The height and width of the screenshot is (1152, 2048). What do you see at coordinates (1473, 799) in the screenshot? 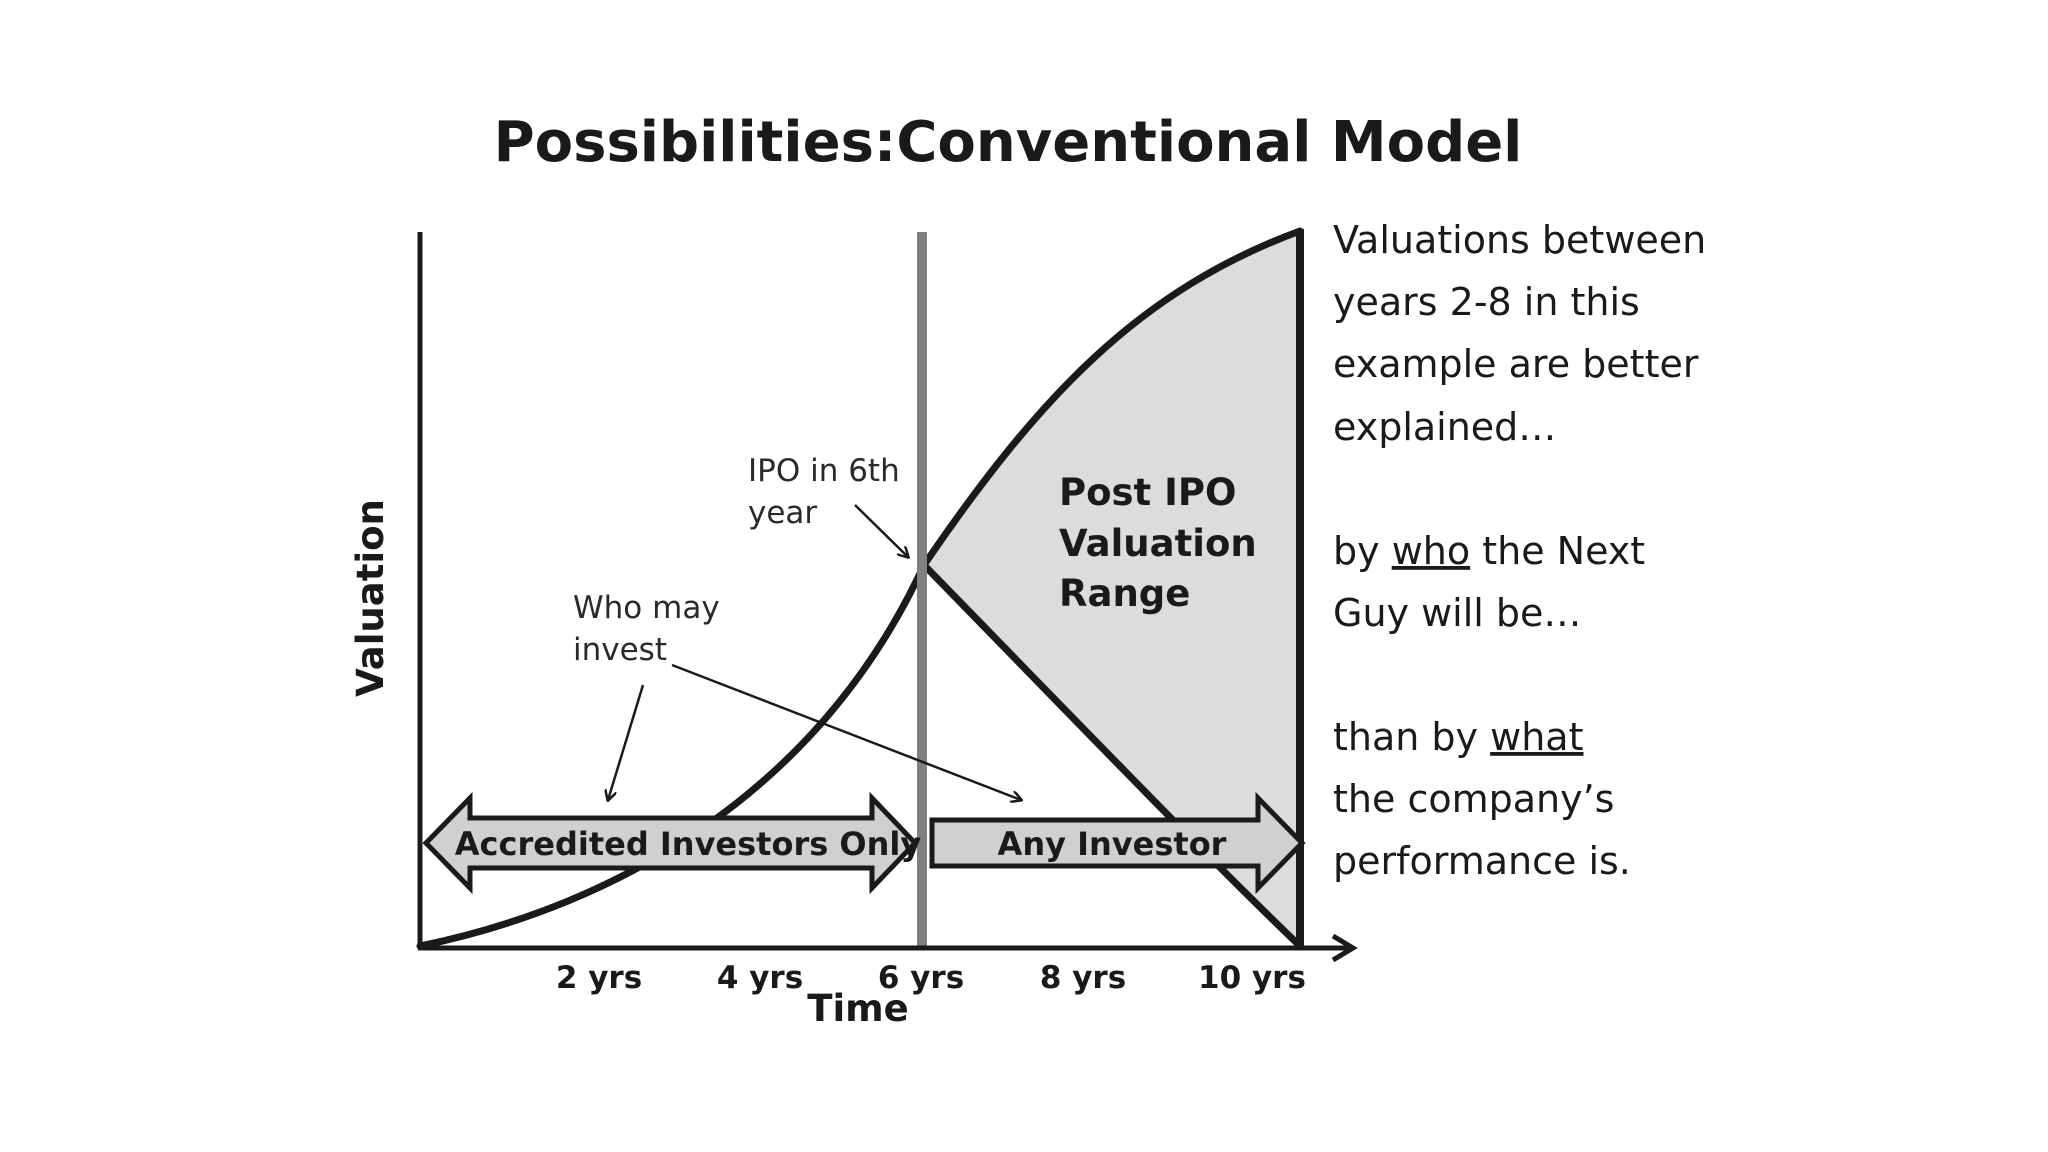
I see `side-text-line: the company’s` at bounding box center [1473, 799].